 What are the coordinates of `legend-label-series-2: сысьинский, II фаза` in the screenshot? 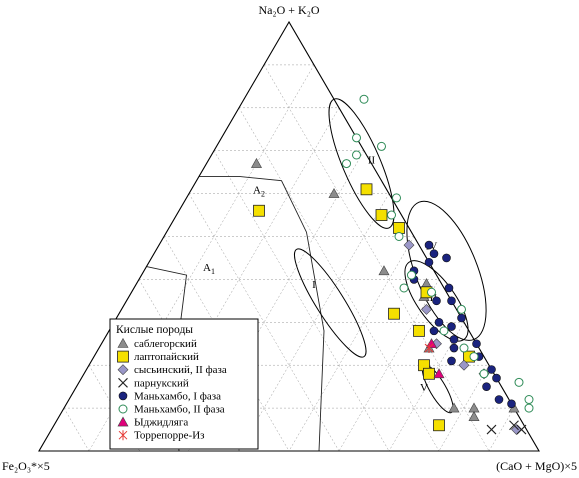 It's located at (180, 370).